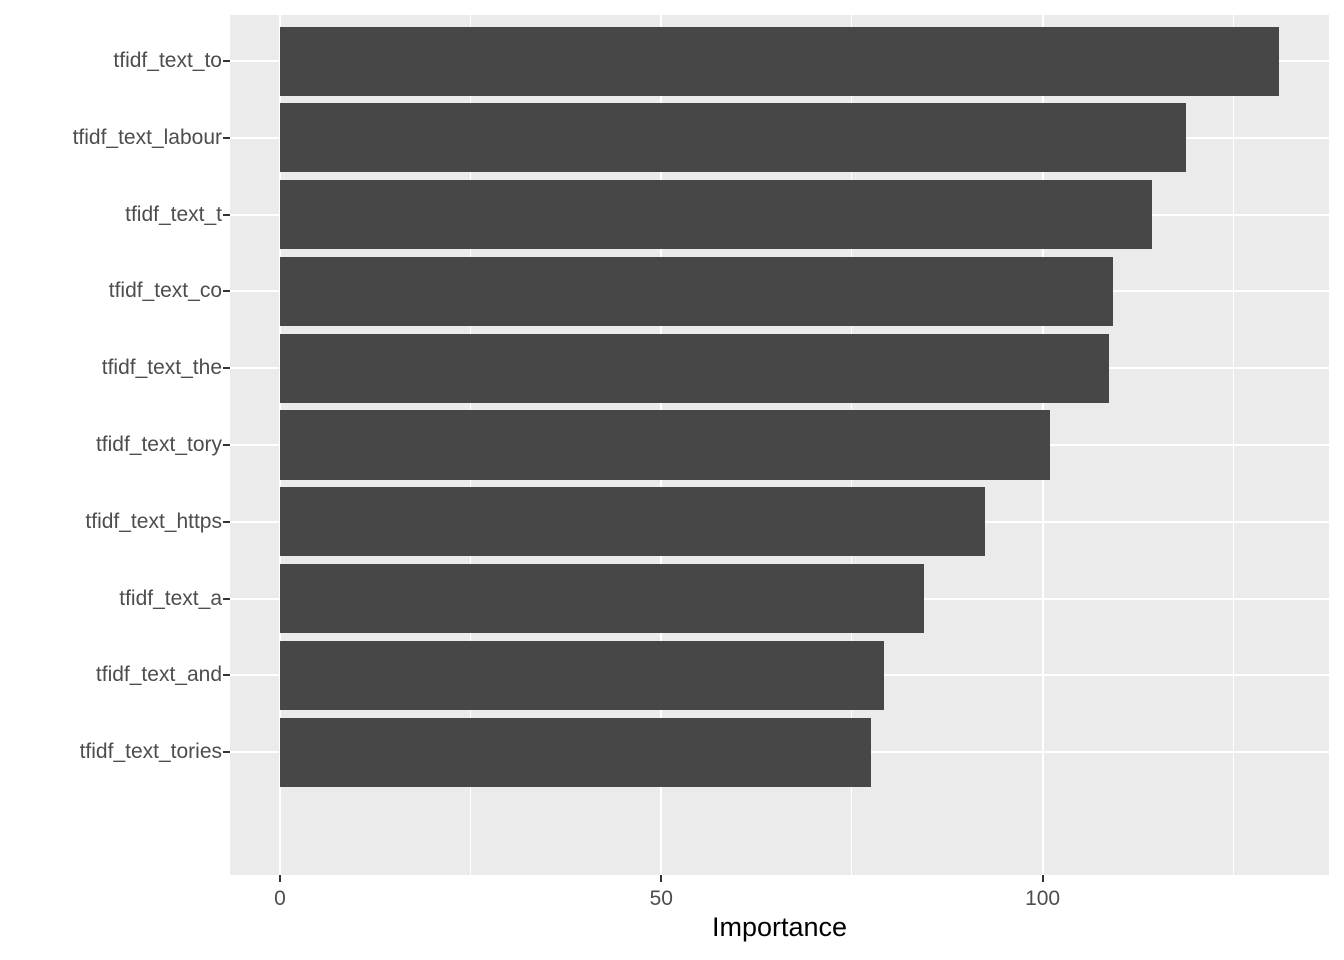 Image resolution: width=1344 pixels, height=960 pixels. Describe the element at coordinates (161, 368) in the screenshot. I see `y-tick-label-tfidf_text_the: tfidf_text_the` at that location.